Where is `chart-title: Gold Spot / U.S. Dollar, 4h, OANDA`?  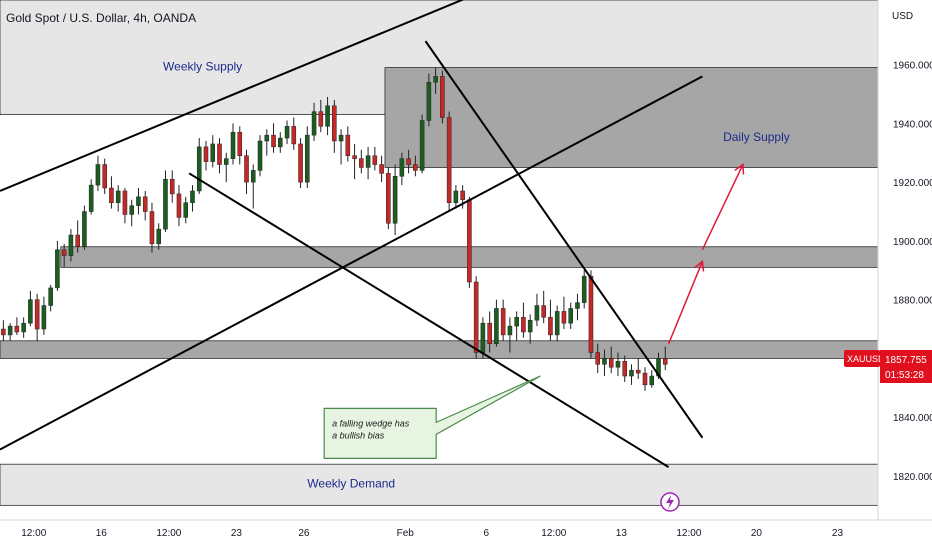 chart-title: Gold Spot / U.S. Dollar, 4h, OANDA is located at coordinates (101, 18).